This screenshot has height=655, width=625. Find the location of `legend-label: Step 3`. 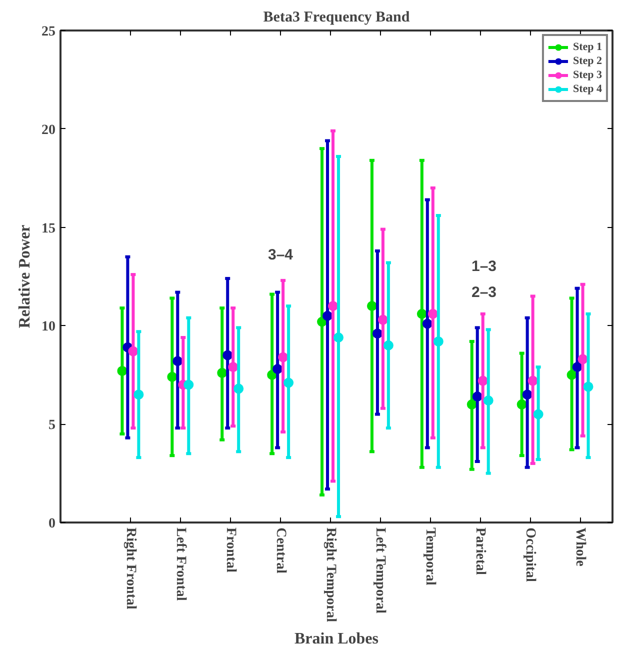

legend-label: Step 3 is located at coordinates (587, 75).